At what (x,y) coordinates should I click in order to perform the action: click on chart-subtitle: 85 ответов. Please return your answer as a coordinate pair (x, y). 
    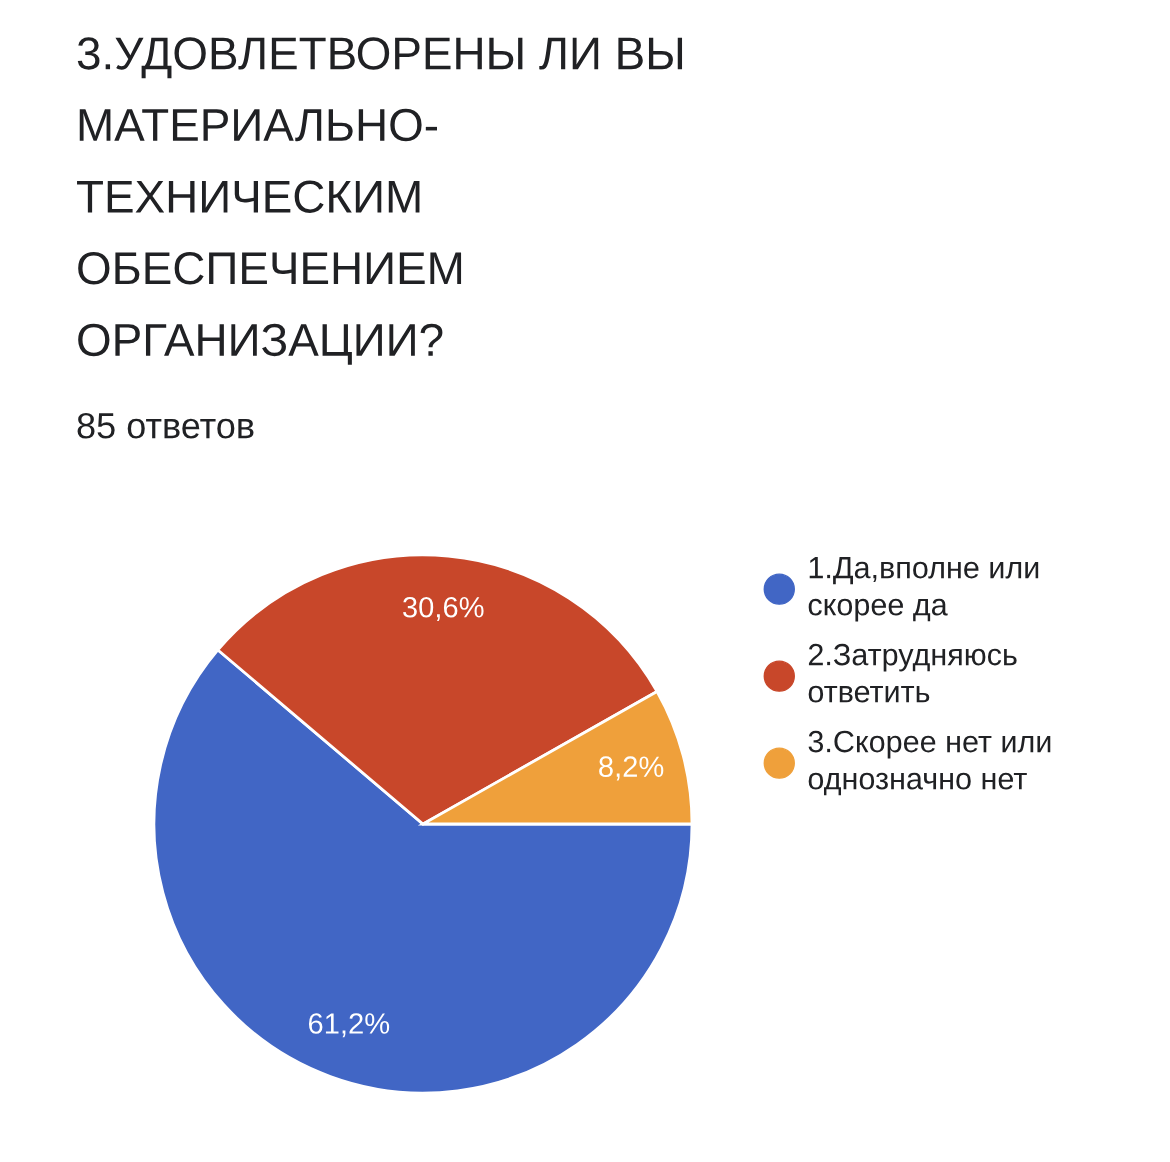
    Looking at the image, I should click on (165, 425).